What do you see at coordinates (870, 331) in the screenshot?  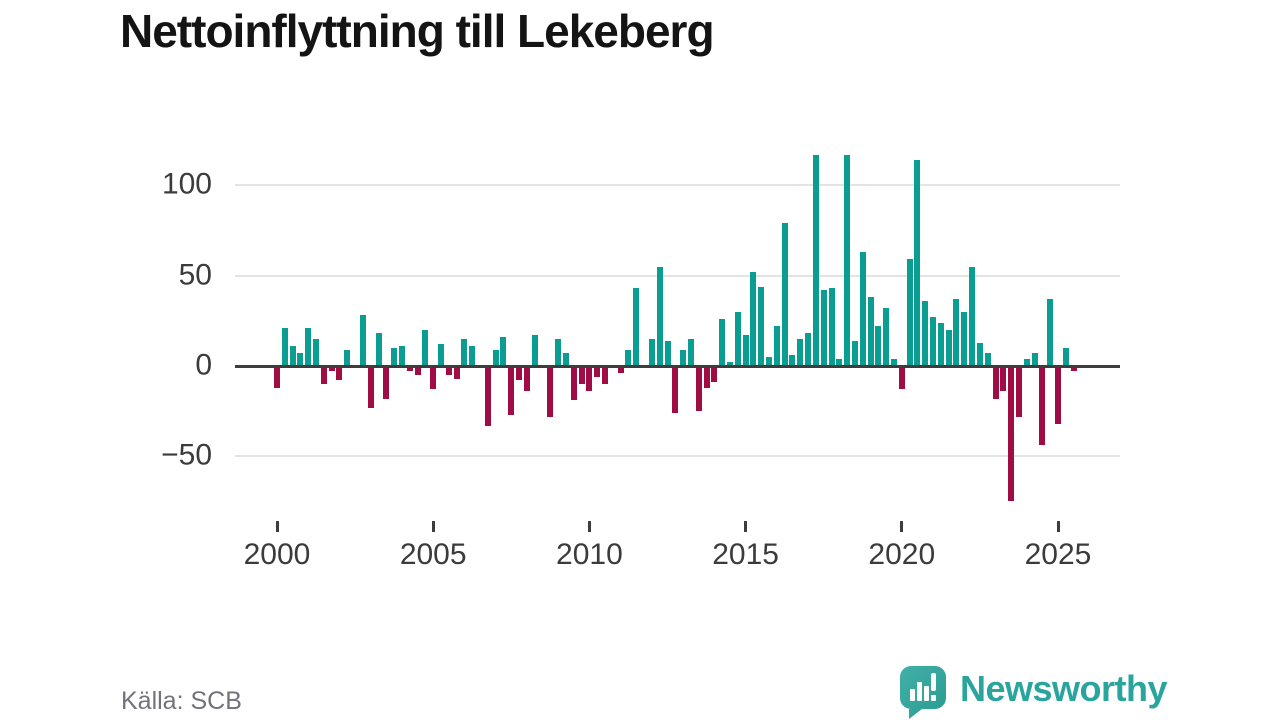 I see `bar-2019-Q1` at bounding box center [870, 331].